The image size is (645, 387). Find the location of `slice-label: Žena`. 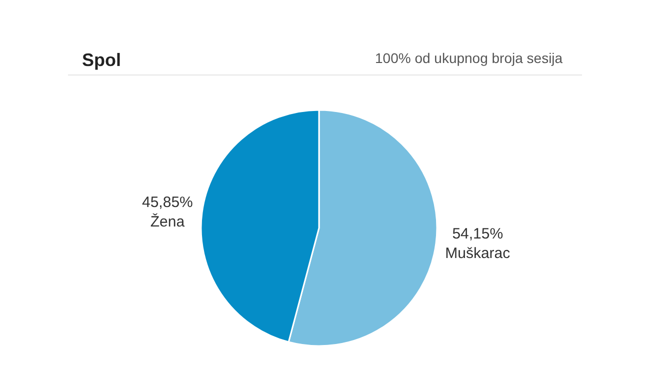

slice-label: Žena is located at coordinates (168, 221).